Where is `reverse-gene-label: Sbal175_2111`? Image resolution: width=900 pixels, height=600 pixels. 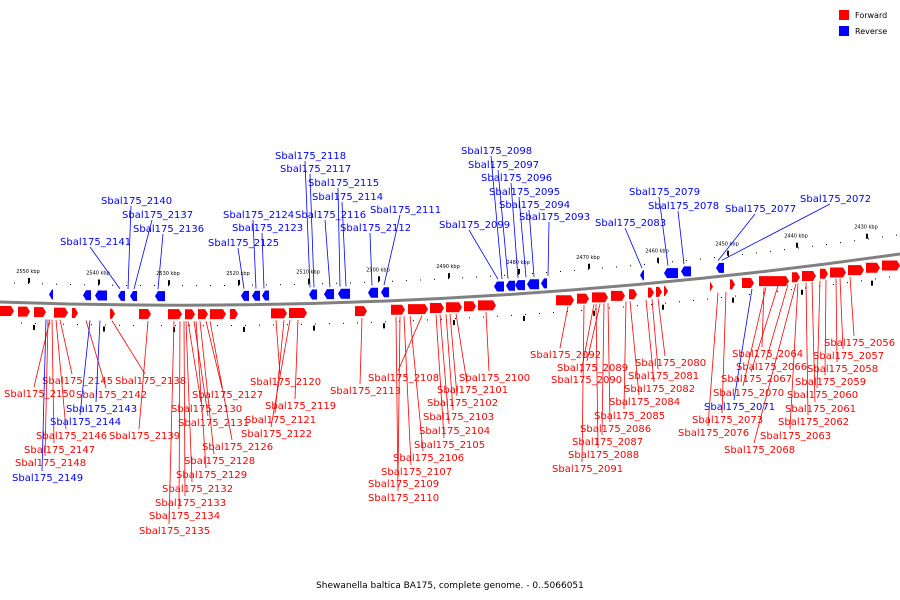 reverse-gene-label: Sbal175_2111 is located at coordinates (405, 210).